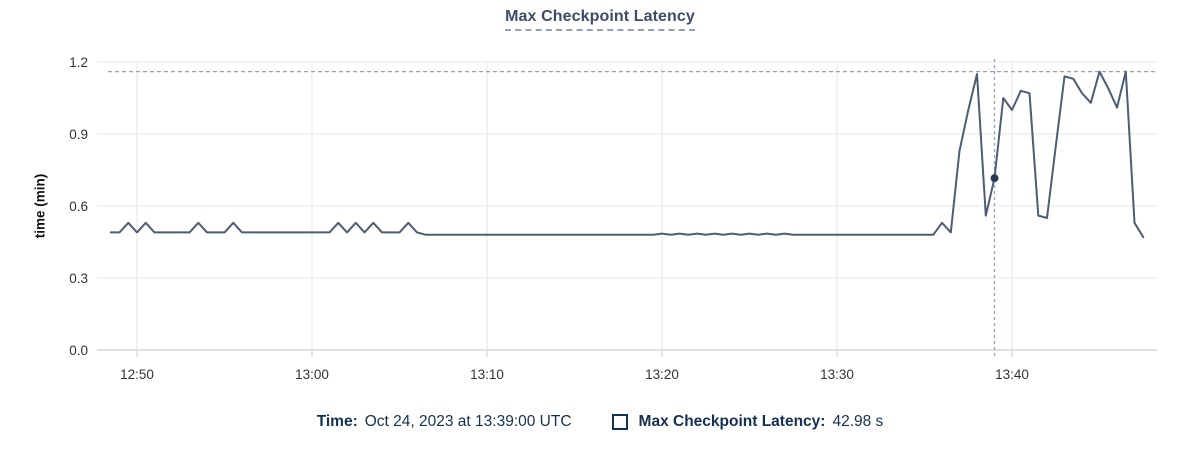 The image size is (1200, 466). I want to click on y-axis-title: time (min), so click(40, 206).